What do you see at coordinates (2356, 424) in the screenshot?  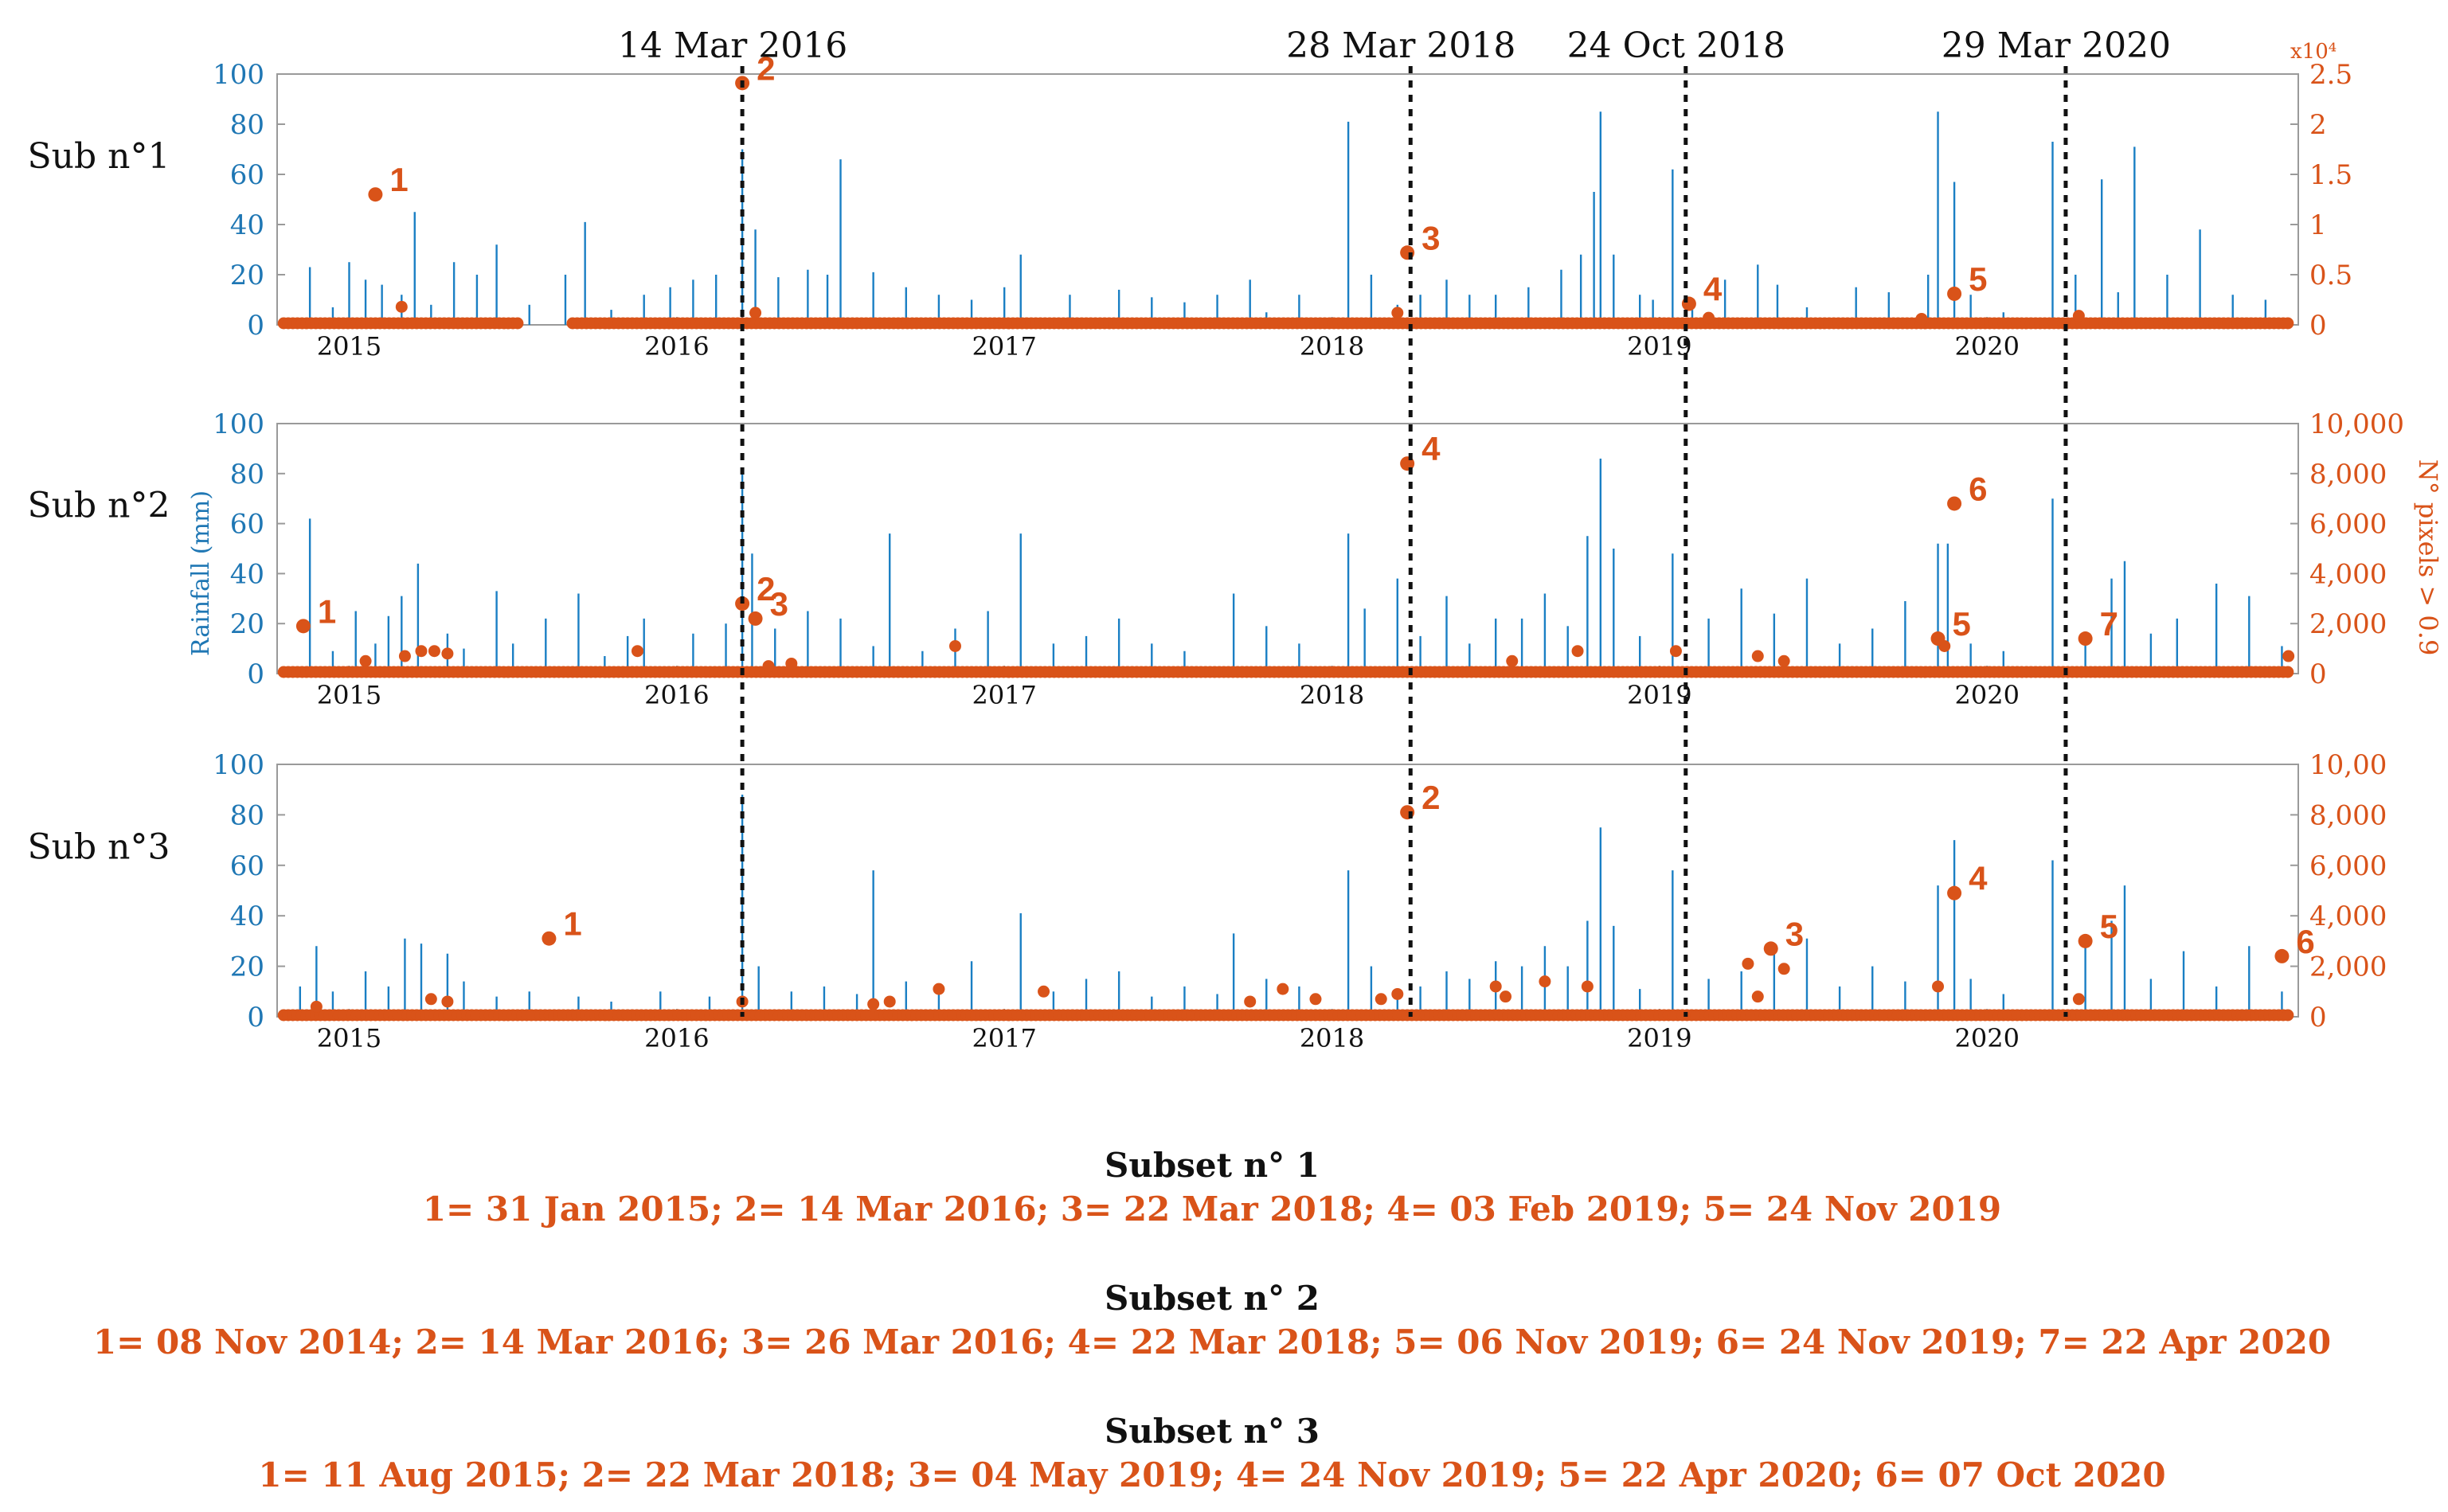 I see `right-tick-label: 10,000` at bounding box center [2356, 424].